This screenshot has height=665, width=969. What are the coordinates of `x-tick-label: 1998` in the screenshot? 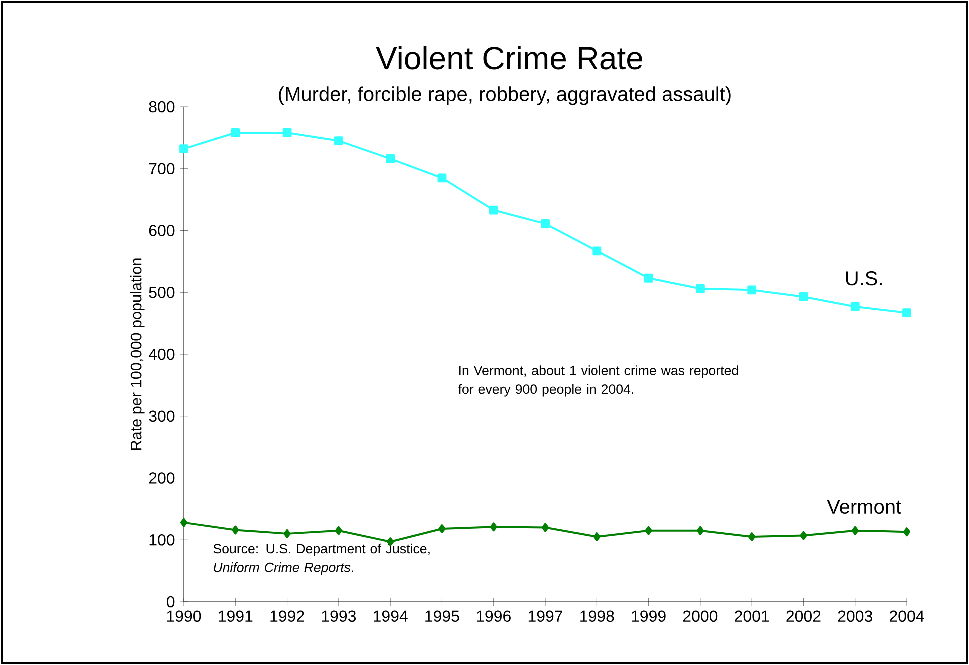 It's located at (597, 616).